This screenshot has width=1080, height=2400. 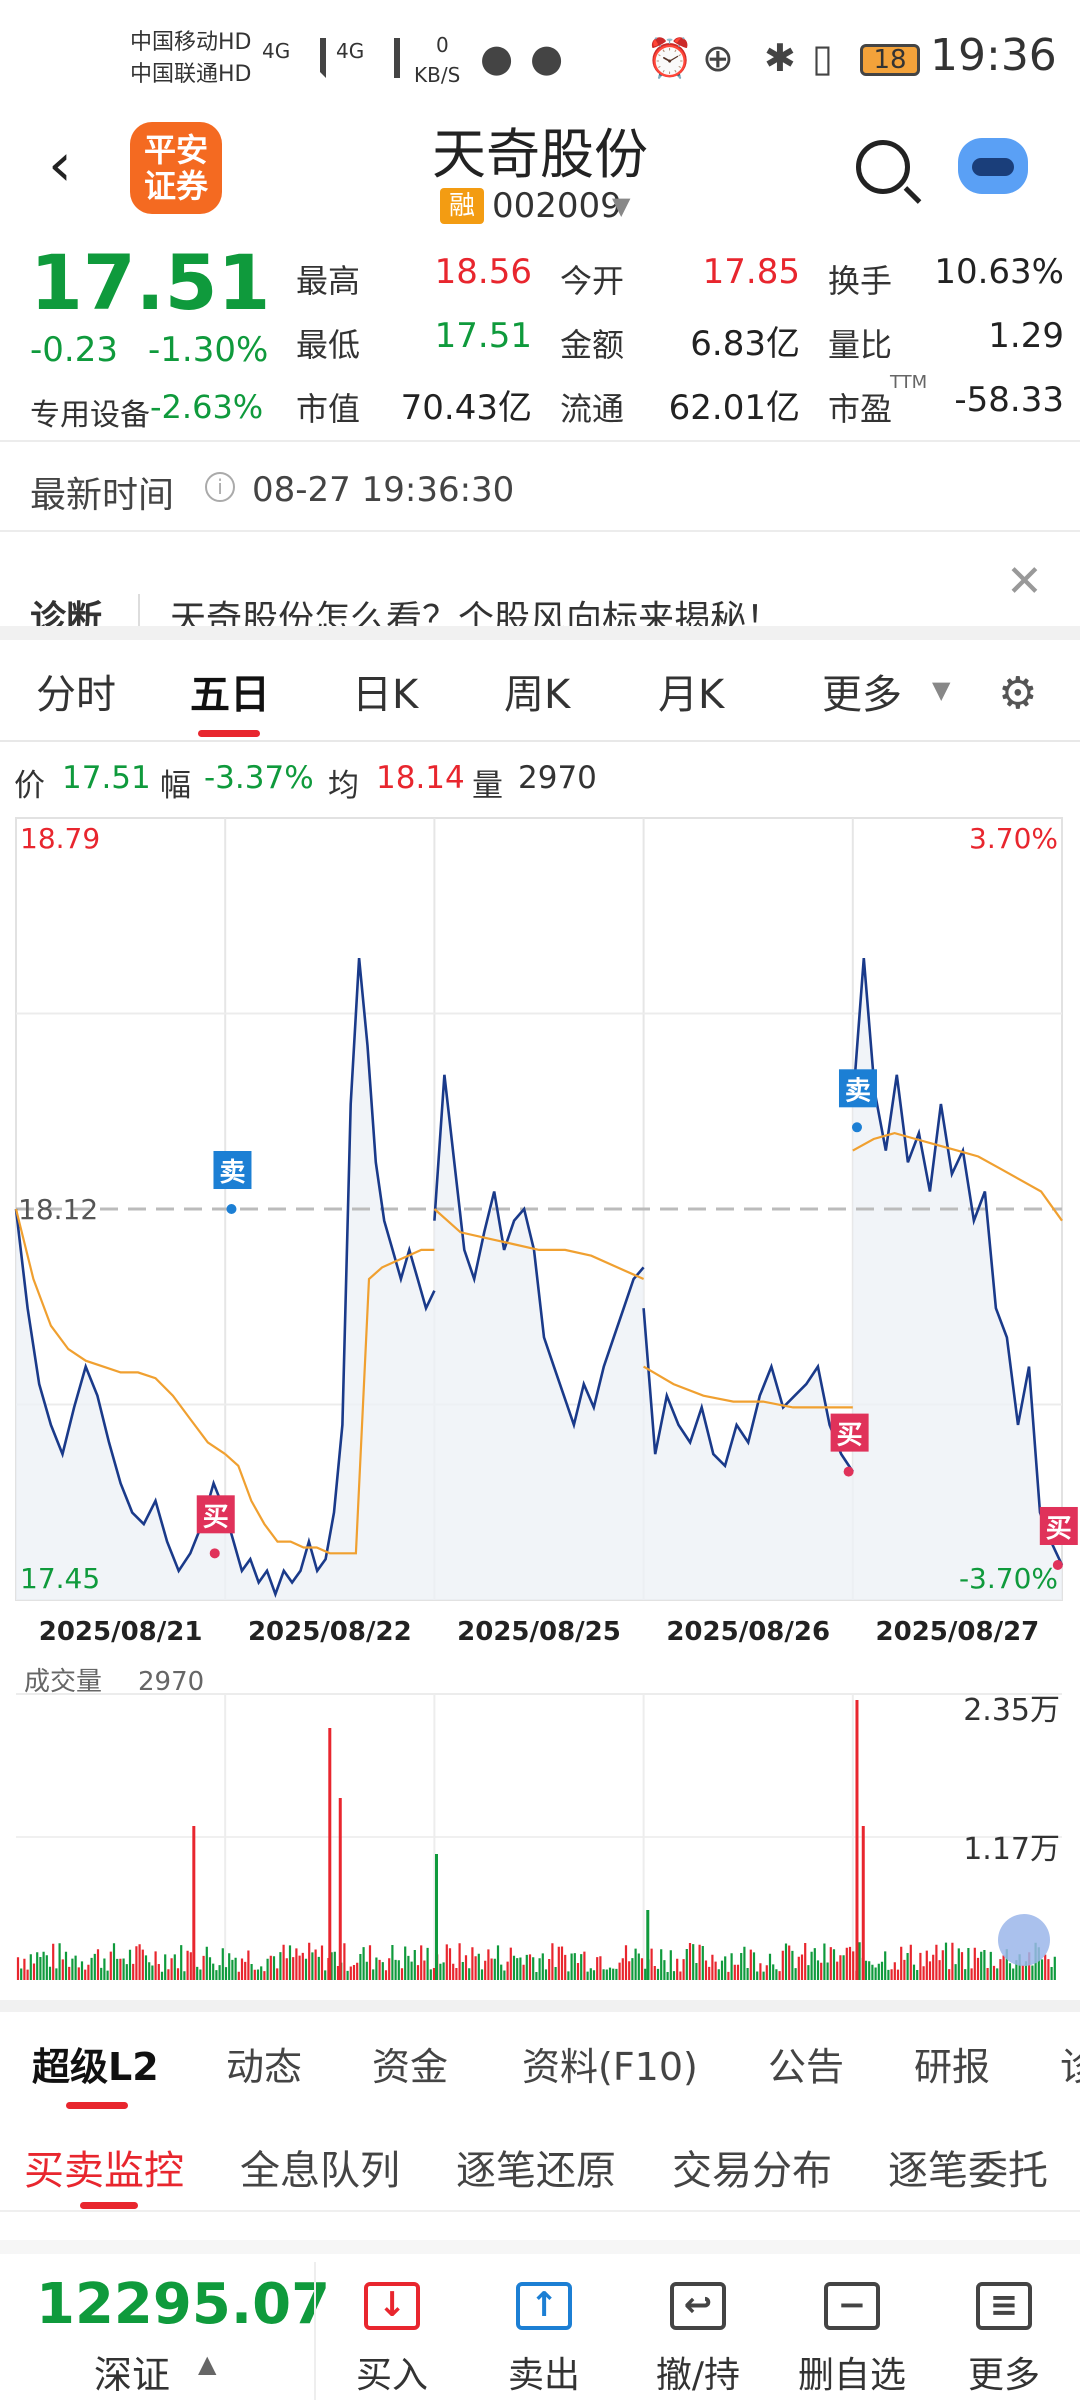 I want to click on carrier-label-1: 中国移动HD, so click(x=191, y=42).